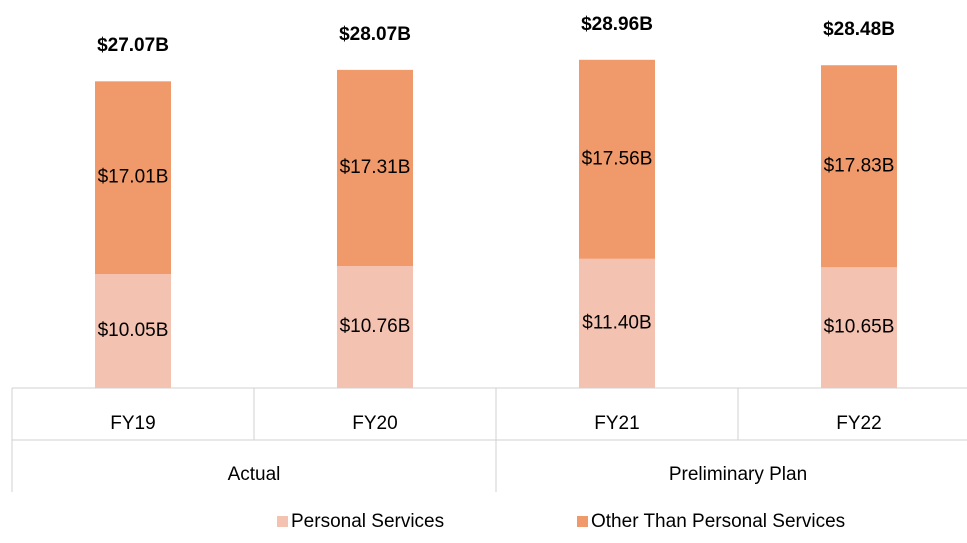  I want to click on total-label: $28.48B, so click(859, 29).